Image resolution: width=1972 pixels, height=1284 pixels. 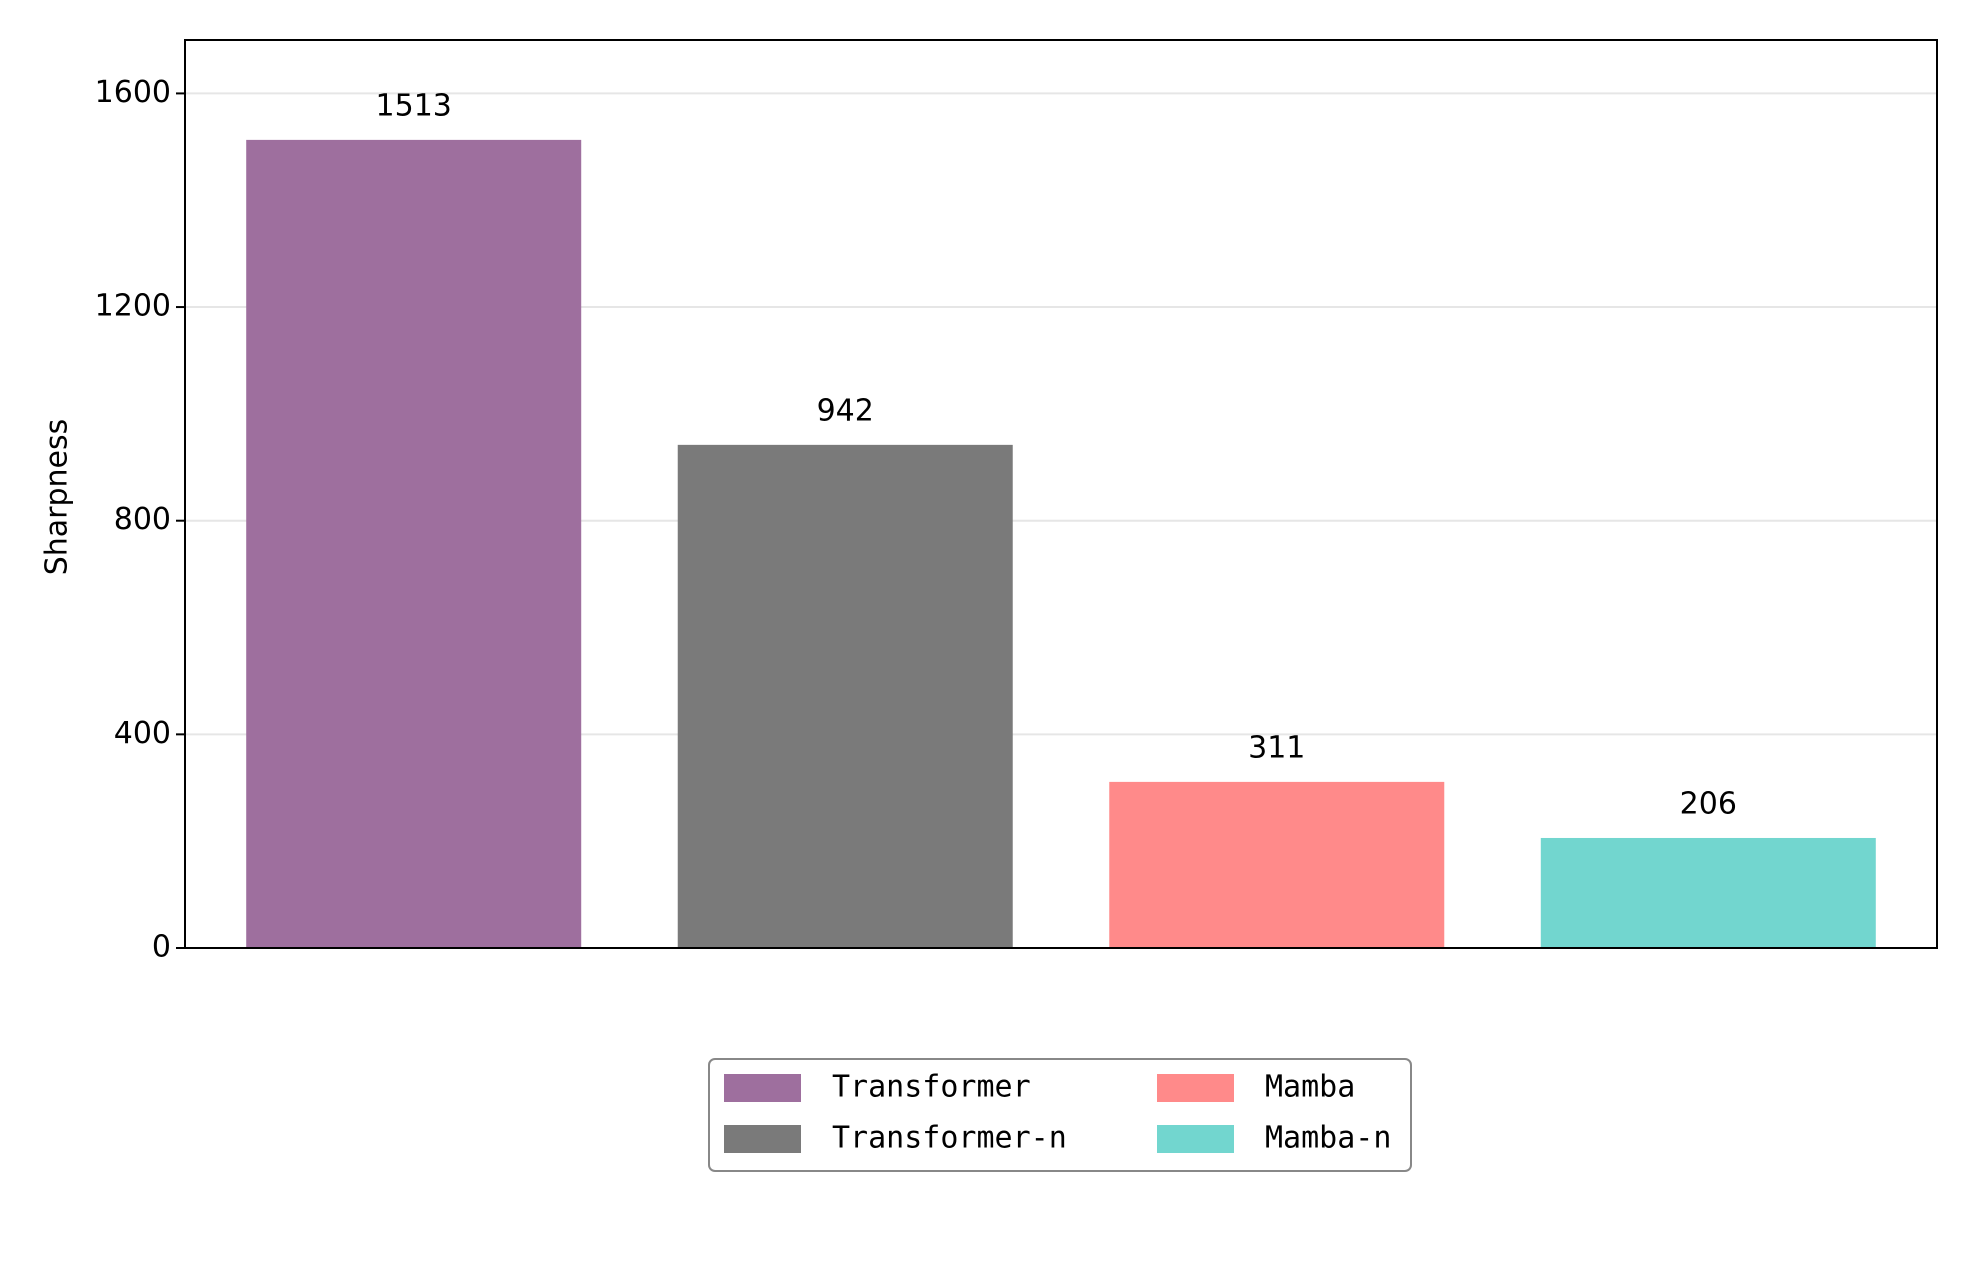 I want to click on legend-box, so click(x=1060, y=1115).